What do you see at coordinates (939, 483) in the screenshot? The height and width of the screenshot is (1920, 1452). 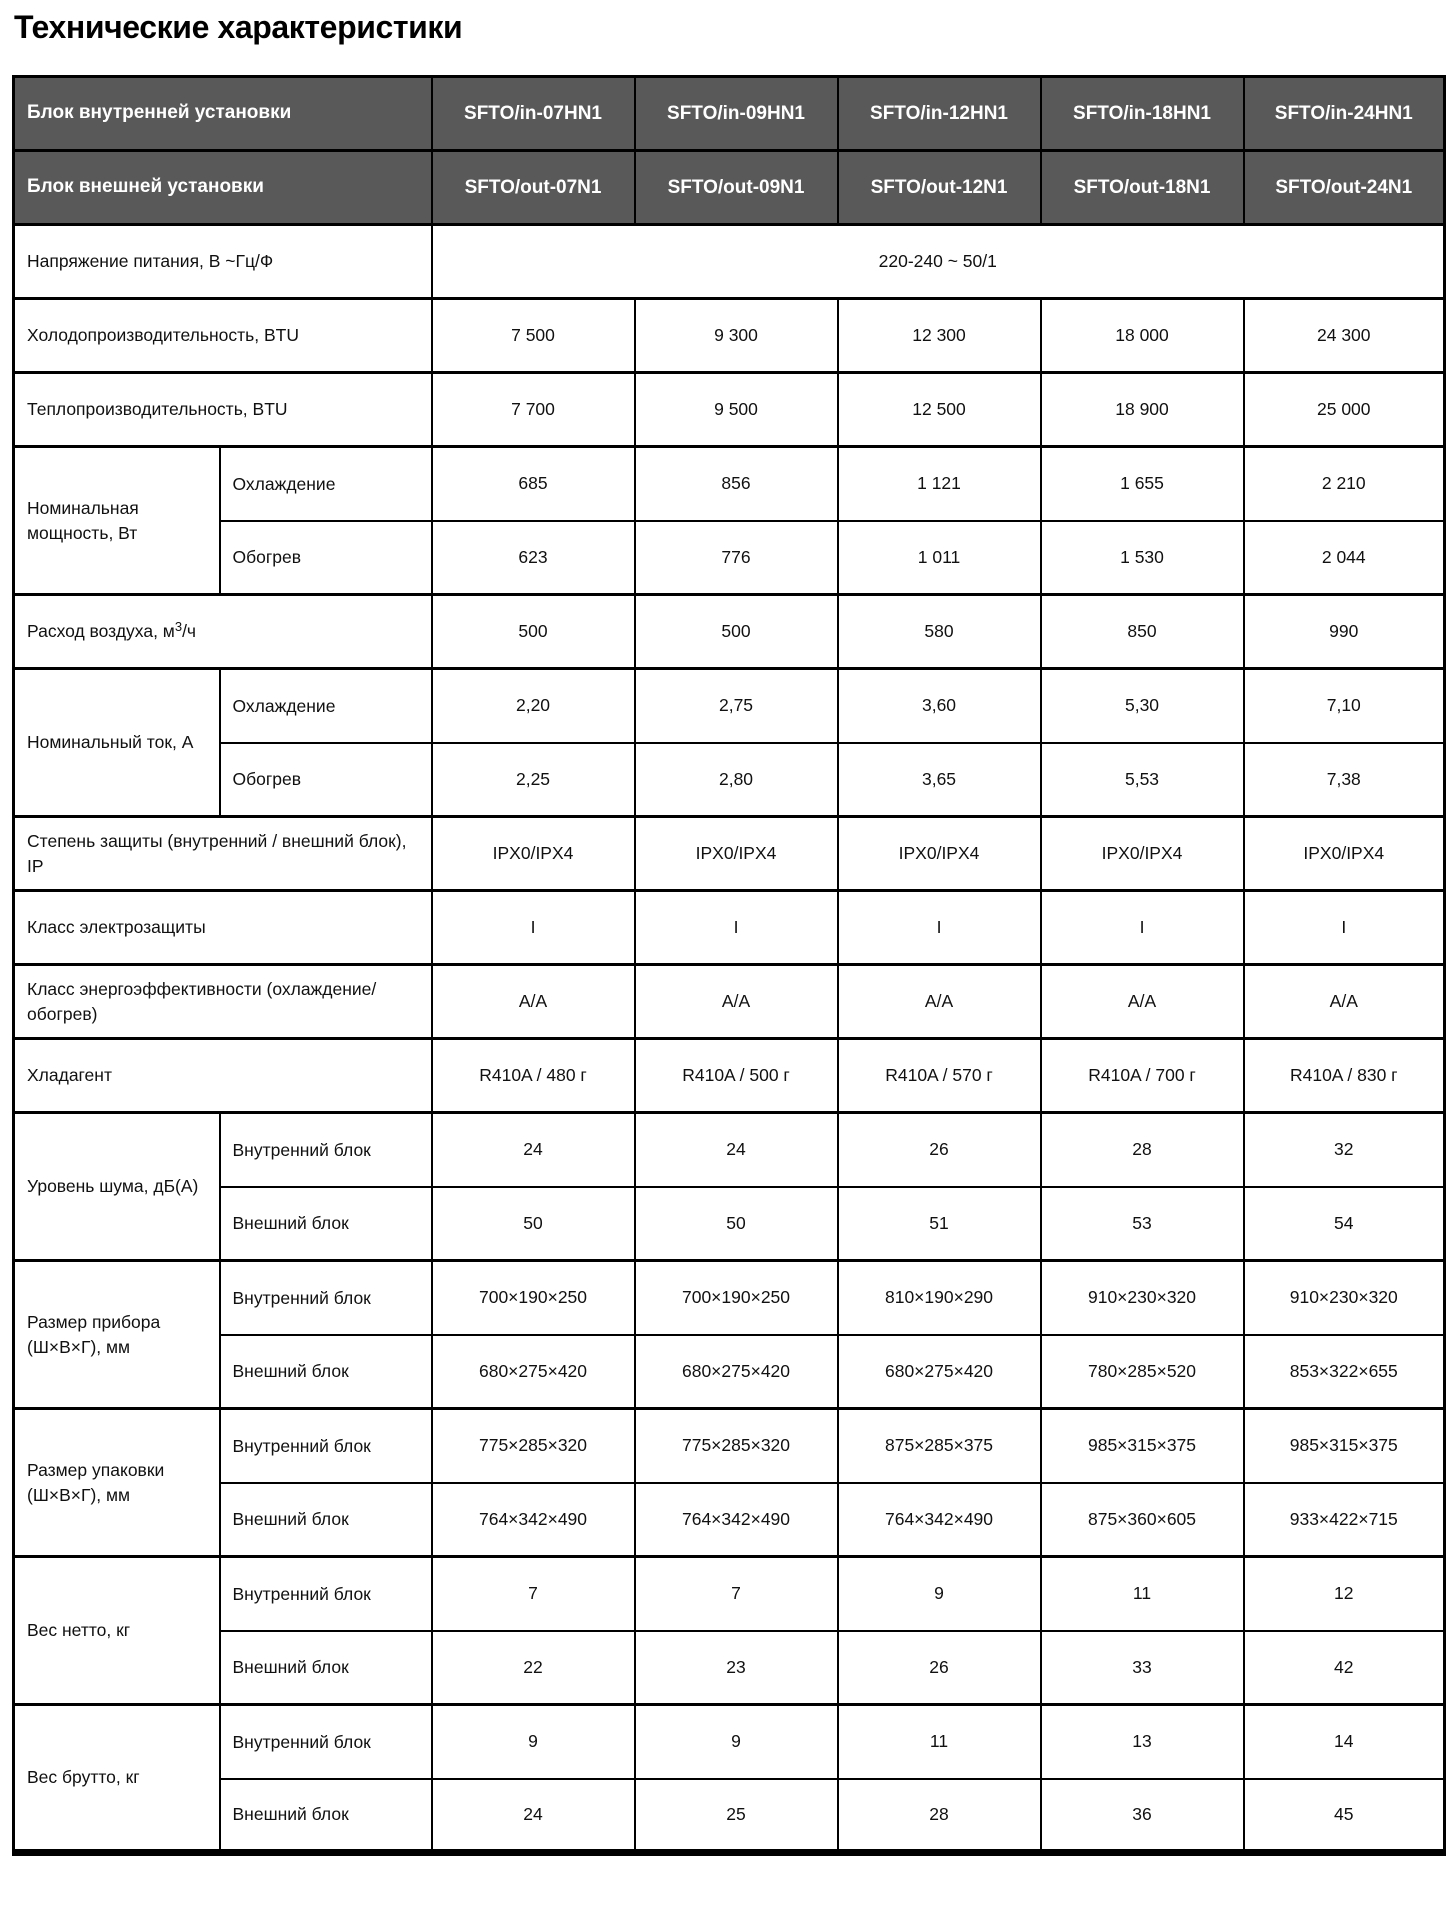 I see `value-cell: 1 121` at bounding box center [939, 483].